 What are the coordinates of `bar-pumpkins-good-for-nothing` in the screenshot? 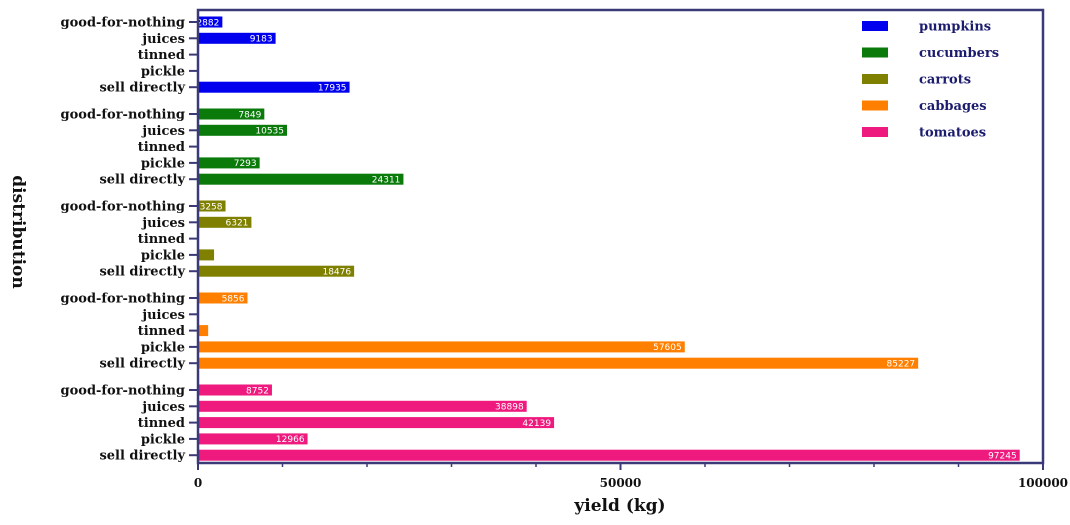 It's located at (210, 22).